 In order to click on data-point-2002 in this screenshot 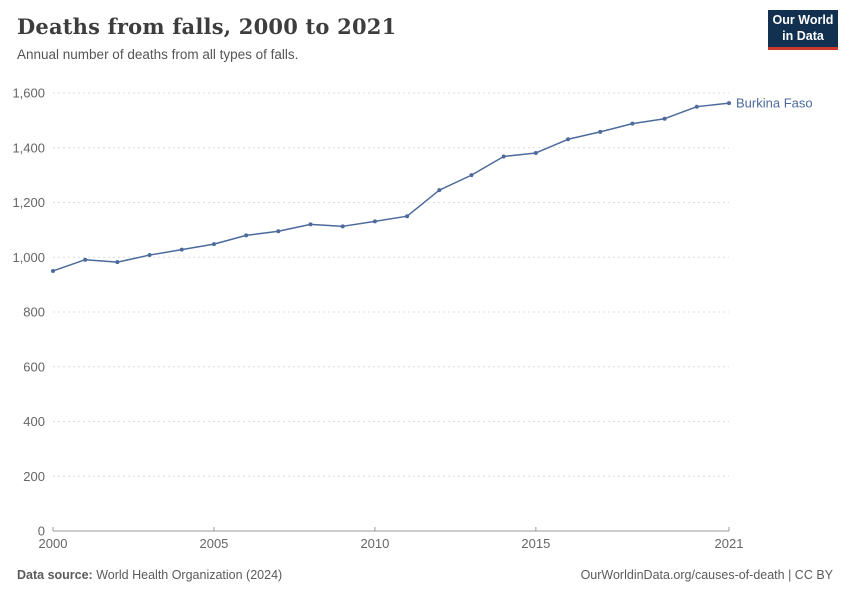, I will do `click(117, 262)`.